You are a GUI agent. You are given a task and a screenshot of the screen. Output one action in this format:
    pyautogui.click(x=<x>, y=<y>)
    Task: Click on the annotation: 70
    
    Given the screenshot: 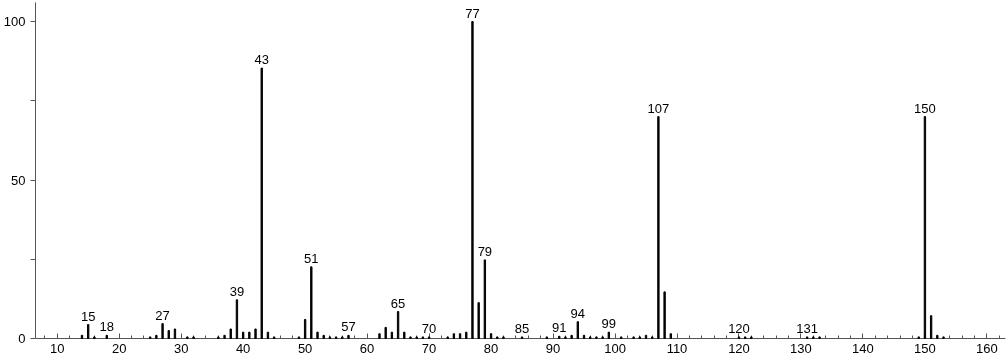 What is the action you would take?
    pyautogui.click(x=429, y=328)
    